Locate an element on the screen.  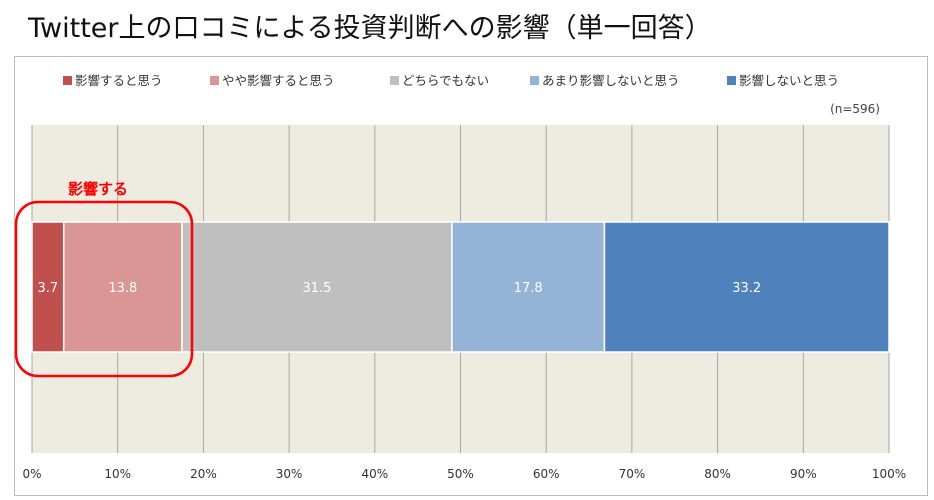
legend-label: やや影響すると思う is located at coordinates (278, 80).